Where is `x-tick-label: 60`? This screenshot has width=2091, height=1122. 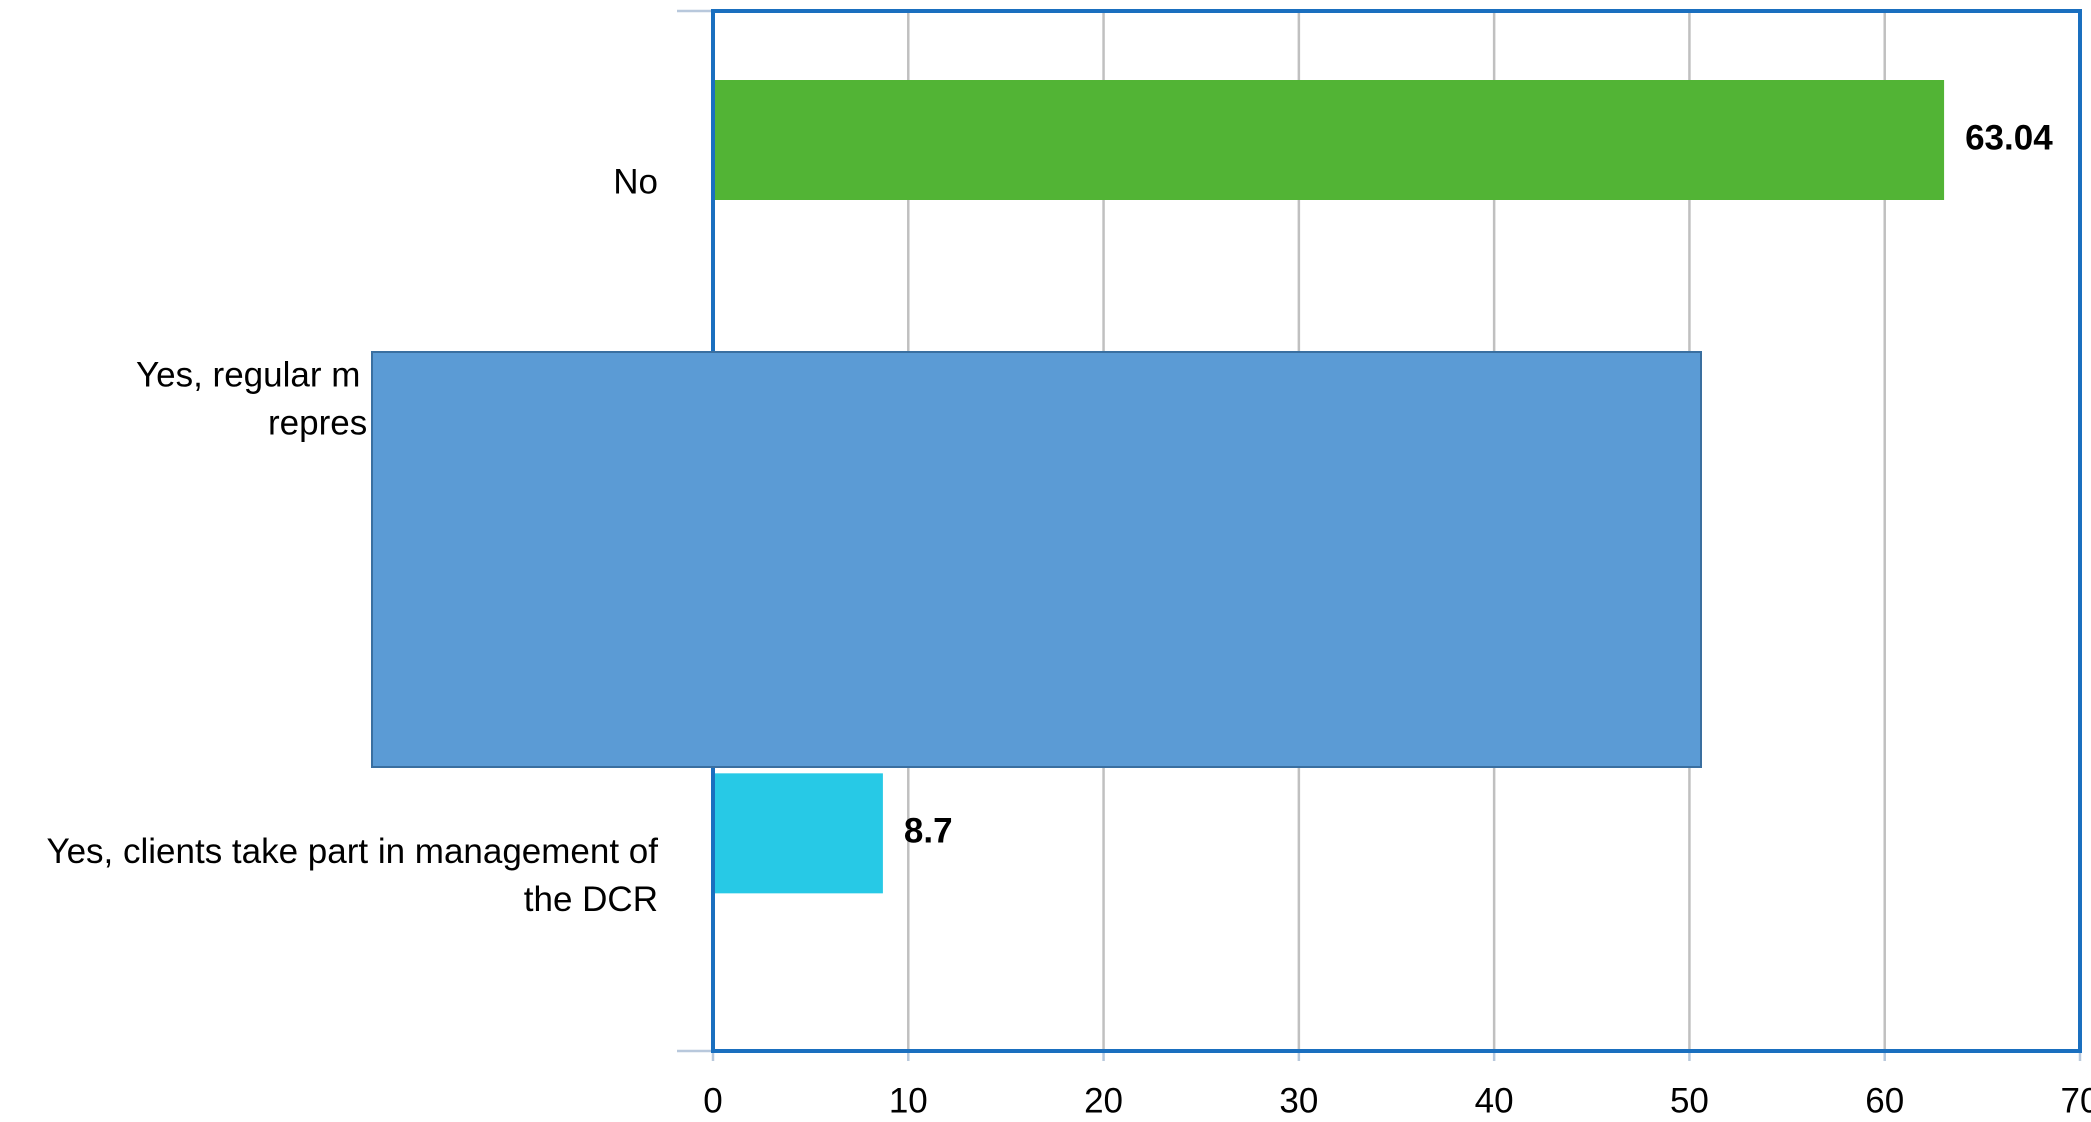 x-tick-label: 60 is located at coordinates (1884, 1100).